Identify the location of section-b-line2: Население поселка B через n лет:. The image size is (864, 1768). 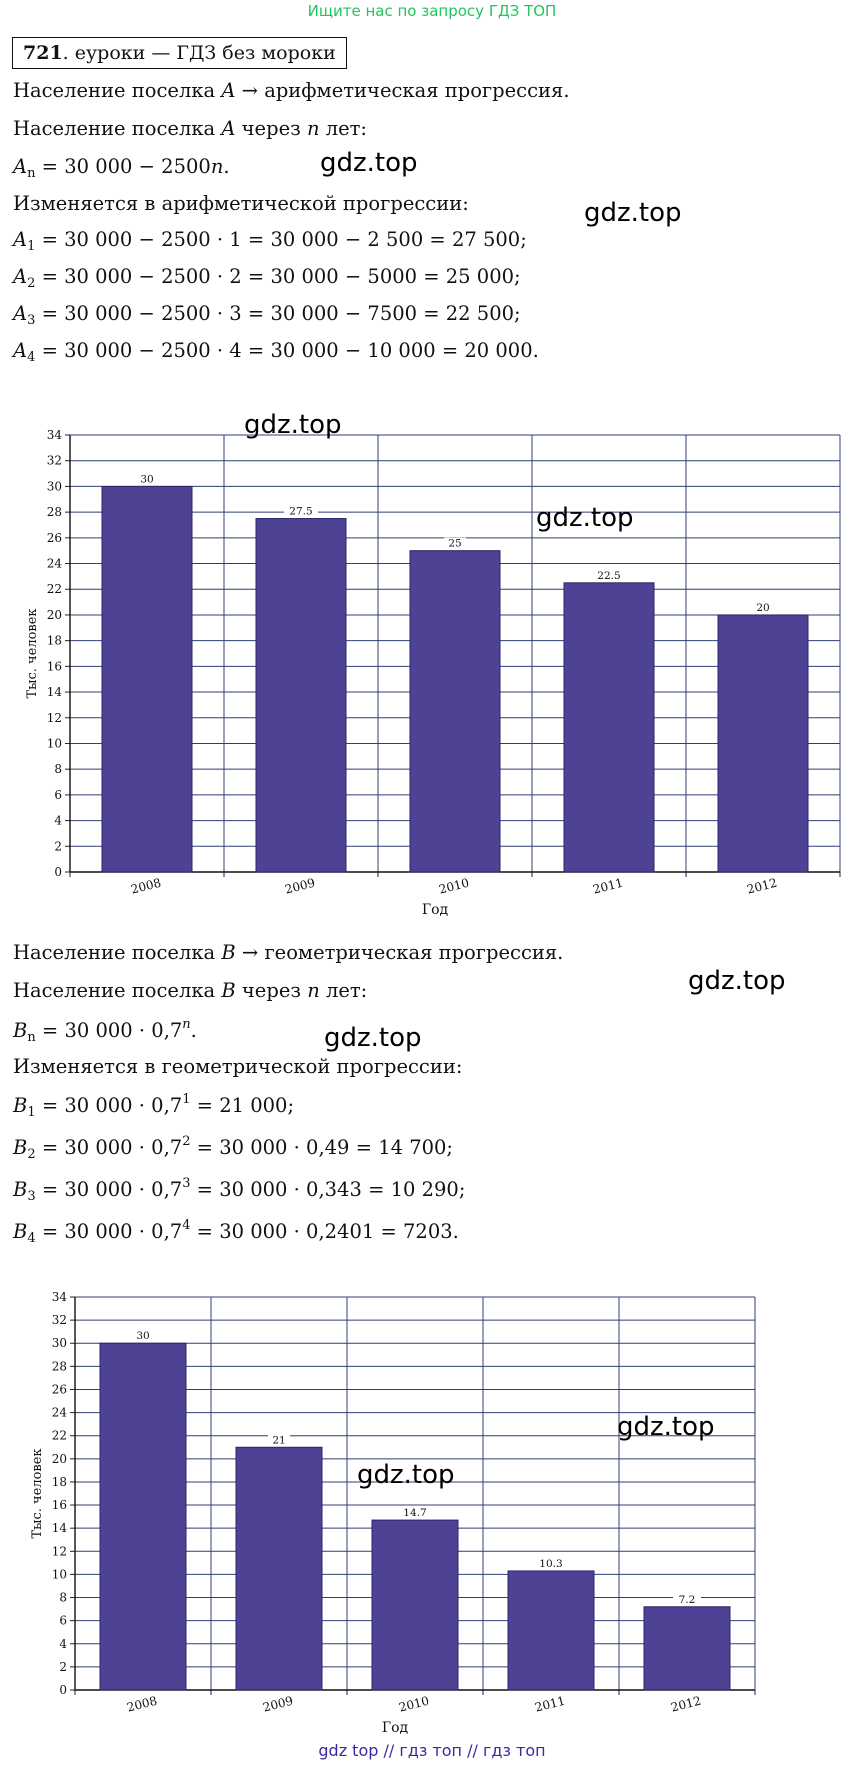
(190, 990).